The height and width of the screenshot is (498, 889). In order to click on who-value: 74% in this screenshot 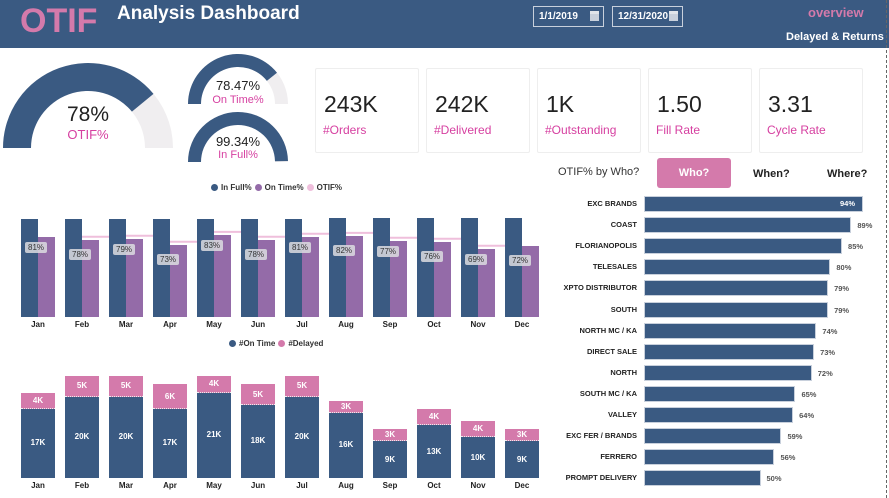, I will do `click(830, 331)`.